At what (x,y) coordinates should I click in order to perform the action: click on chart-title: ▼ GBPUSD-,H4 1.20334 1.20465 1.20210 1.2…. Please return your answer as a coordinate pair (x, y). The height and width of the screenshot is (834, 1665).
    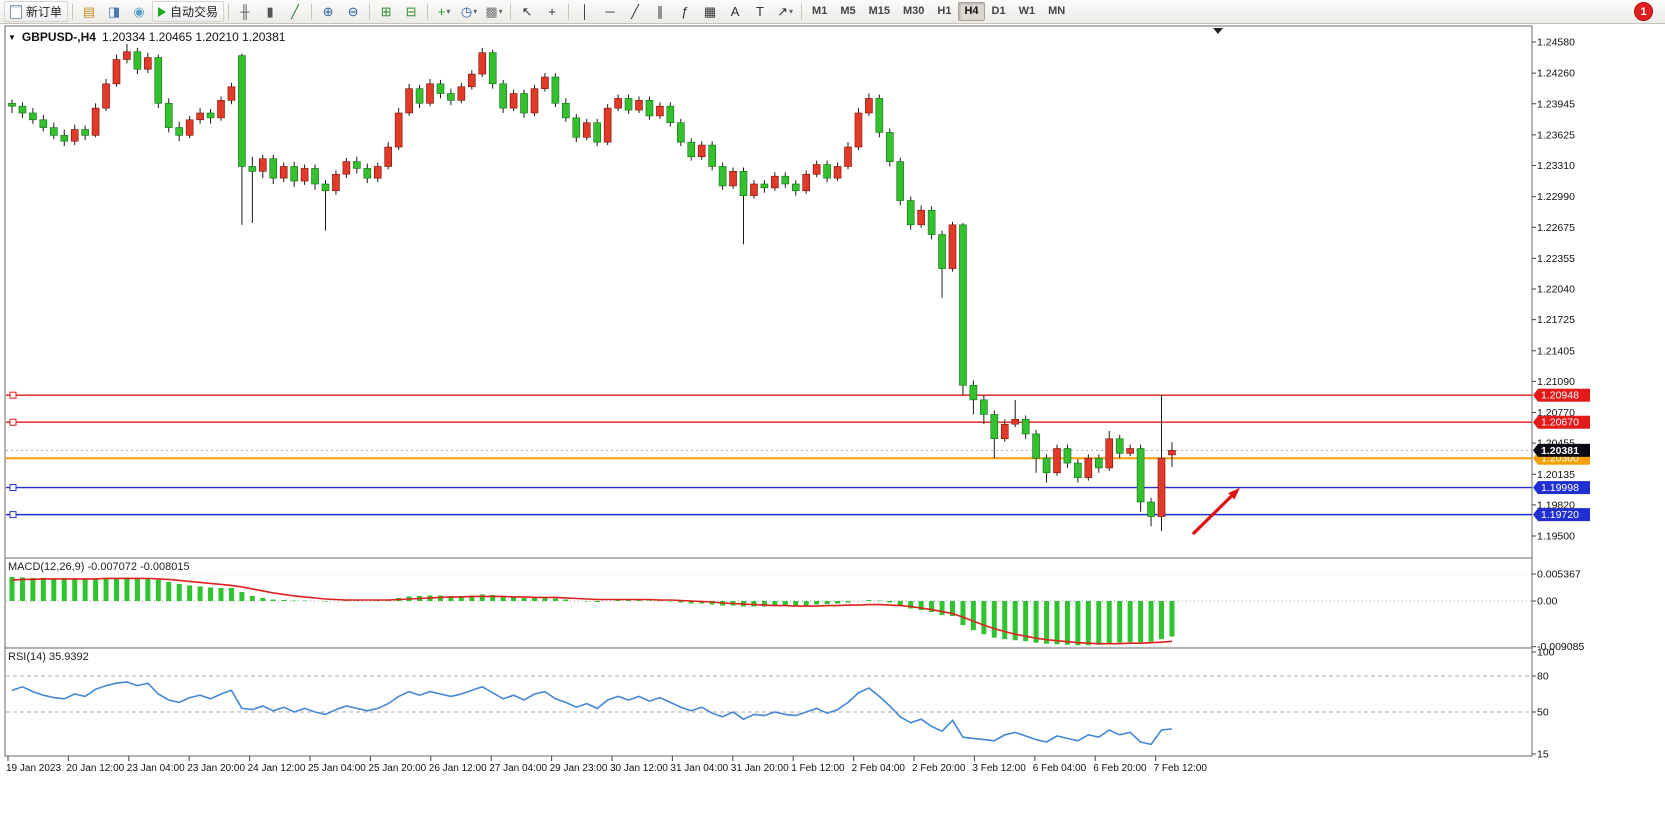
    Looking at the image, I should click on (146, 37).